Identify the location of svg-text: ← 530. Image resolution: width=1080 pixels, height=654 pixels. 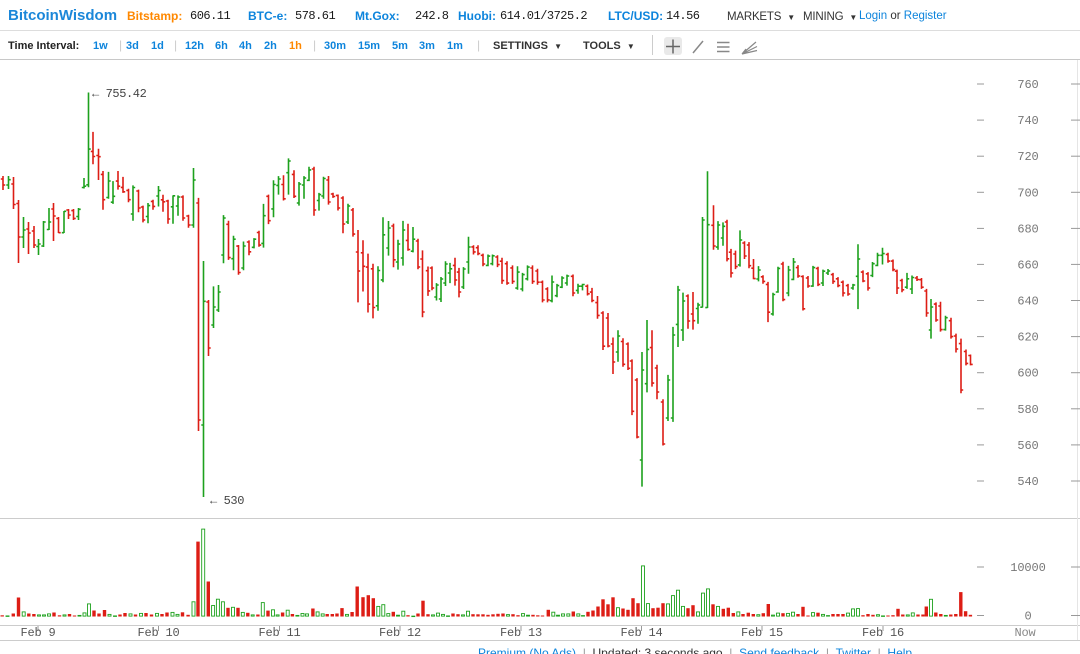
(227, 501).